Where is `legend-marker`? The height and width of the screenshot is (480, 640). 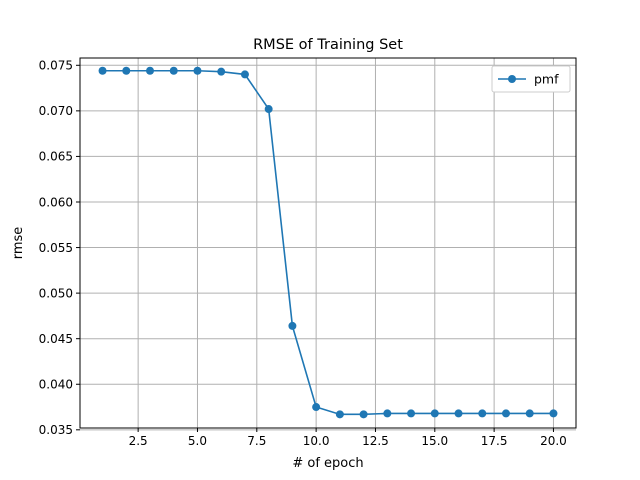
legend-marker is located at coordinates (512, 79).